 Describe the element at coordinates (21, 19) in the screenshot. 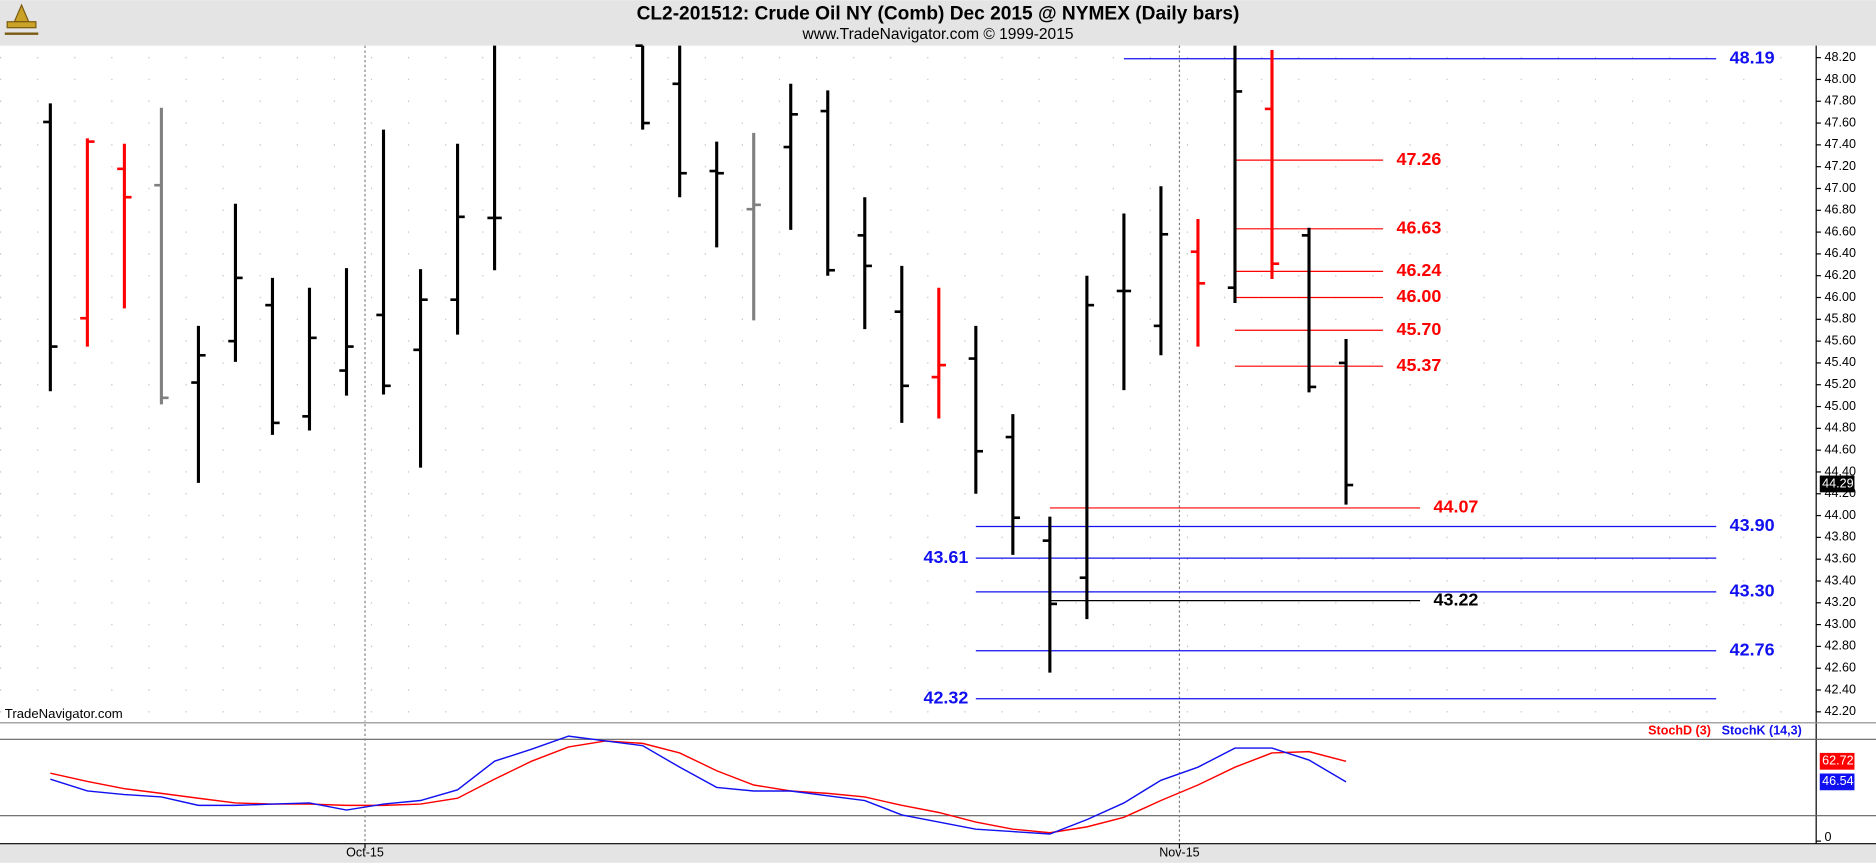

I see `logo` at that location.